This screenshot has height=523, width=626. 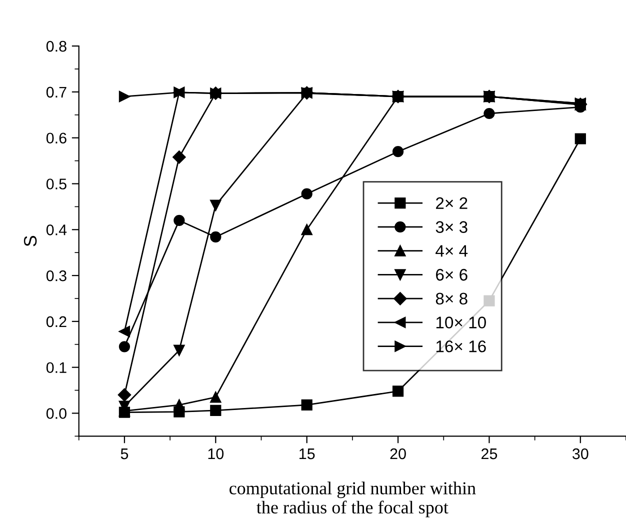 What do you see at coordinates (56, 368) in the screenshot?
I see `y-tick-label: 0.1` at bounding box center [56, 368].